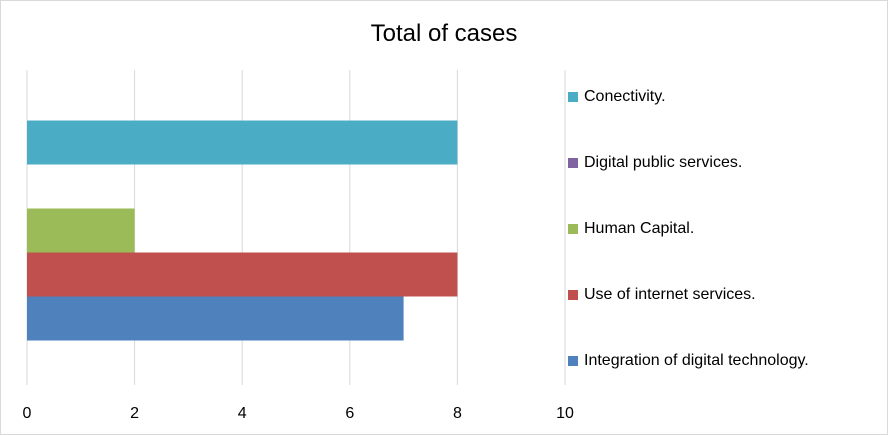 This screenshot has width=888, height=435. I want to click on x-tick-label: 6, so click(349, 413).